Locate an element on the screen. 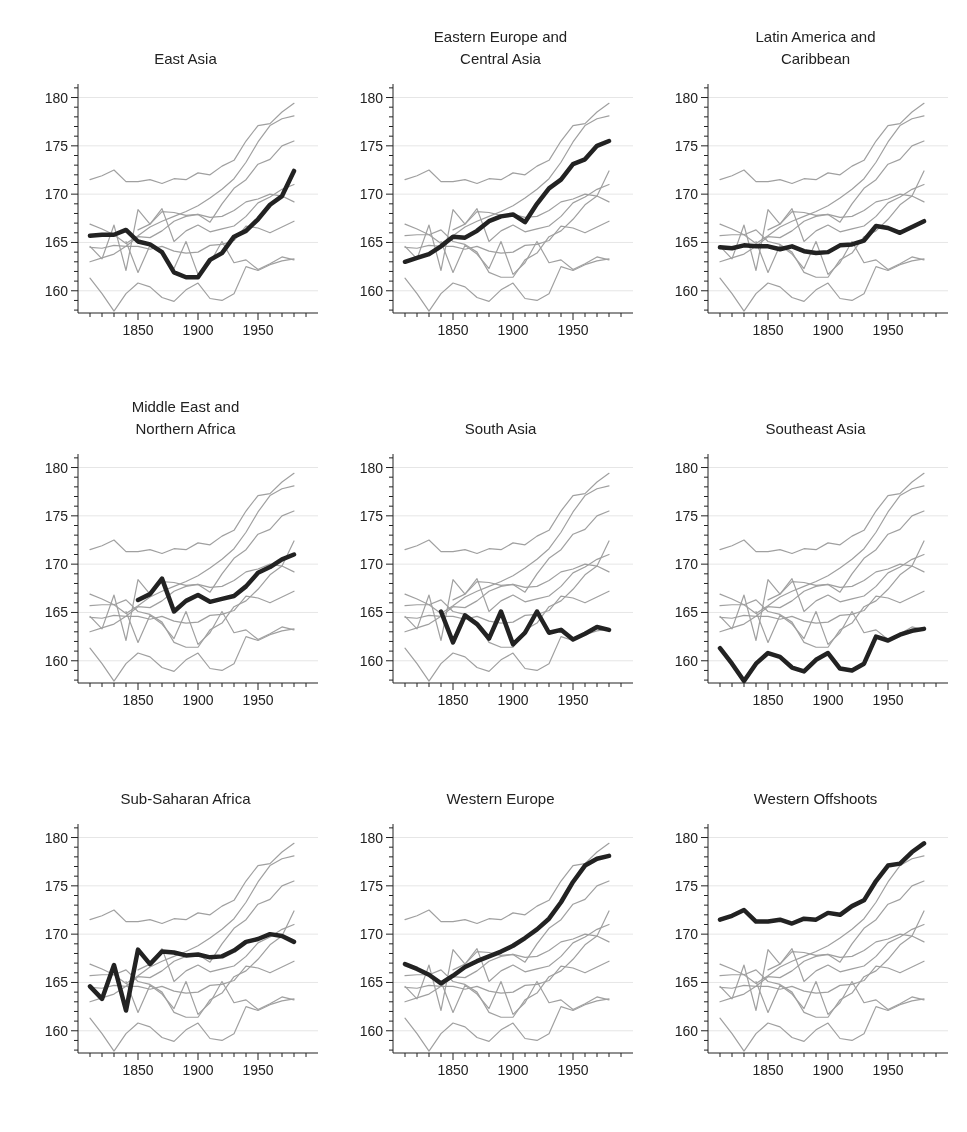 The height and width of the screenshot is (1132, 967). chart-title: Middle East and Northern Africa is located at coordinates (185, 418).